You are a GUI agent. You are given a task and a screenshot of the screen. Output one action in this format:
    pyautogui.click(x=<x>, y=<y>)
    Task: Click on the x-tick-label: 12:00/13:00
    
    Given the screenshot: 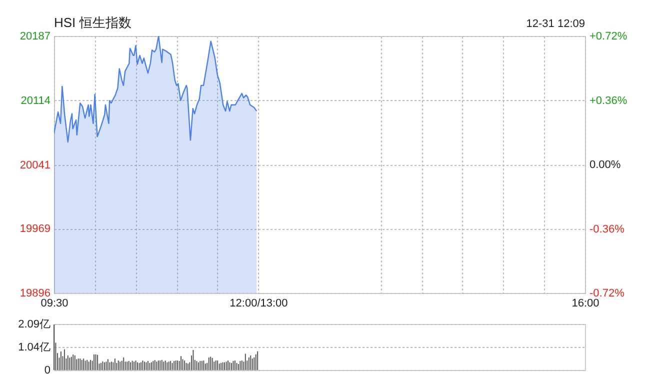 What is the action you would take?
    pyautogui.click(x=259, y=304)
    